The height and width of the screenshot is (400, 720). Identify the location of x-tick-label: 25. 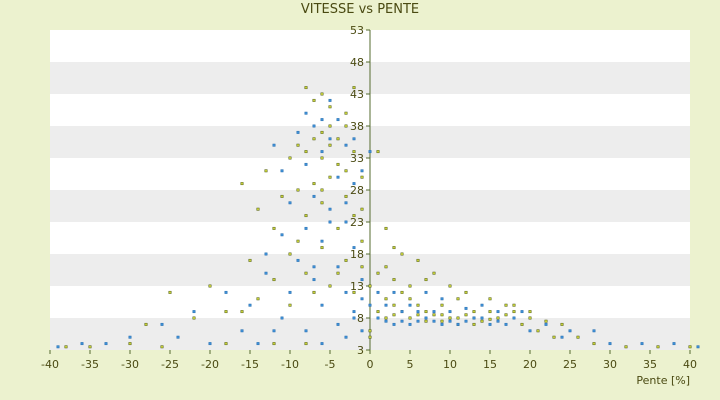
(570, 364).